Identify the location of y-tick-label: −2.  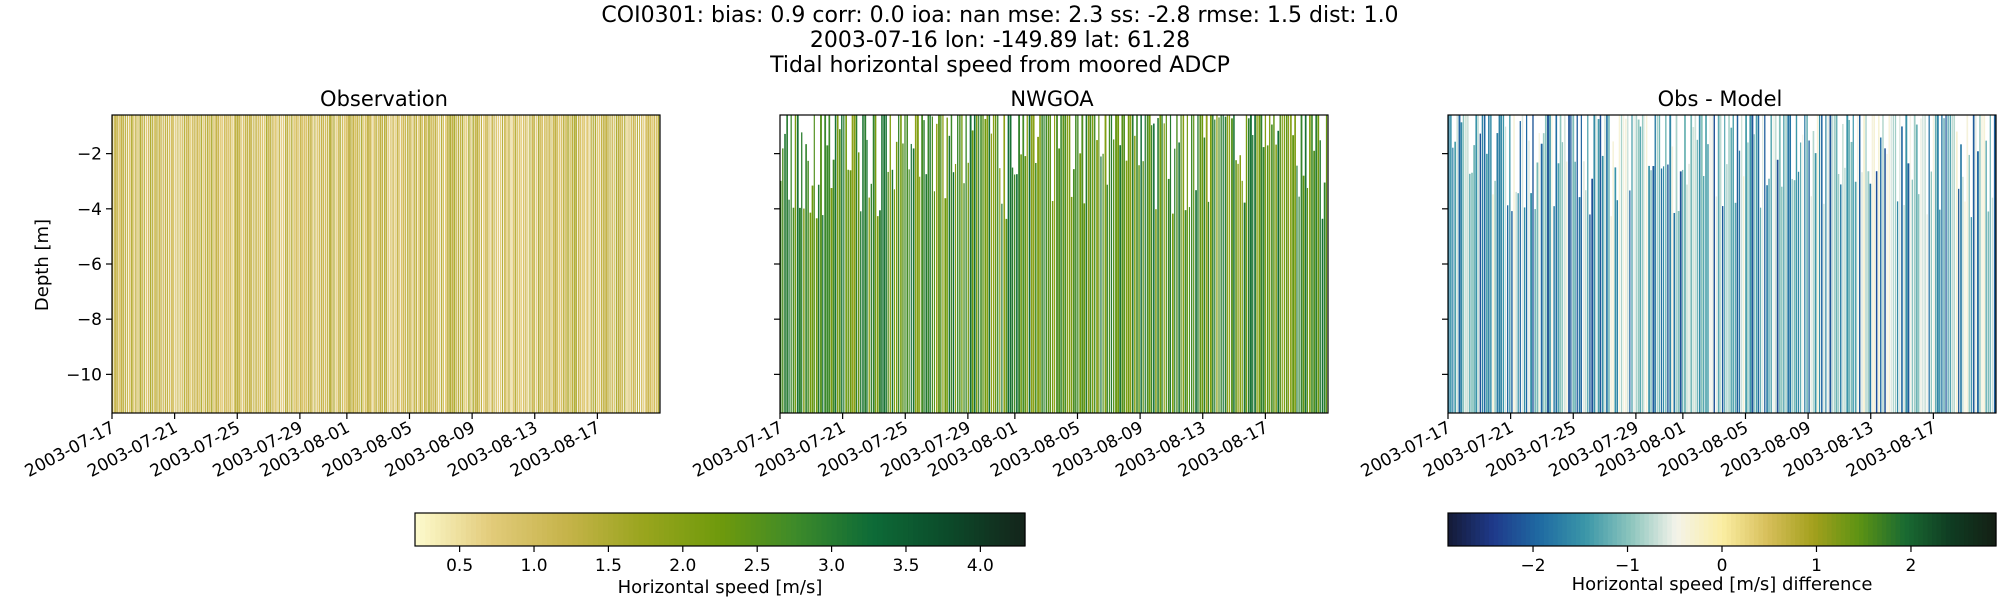
(89, 155).